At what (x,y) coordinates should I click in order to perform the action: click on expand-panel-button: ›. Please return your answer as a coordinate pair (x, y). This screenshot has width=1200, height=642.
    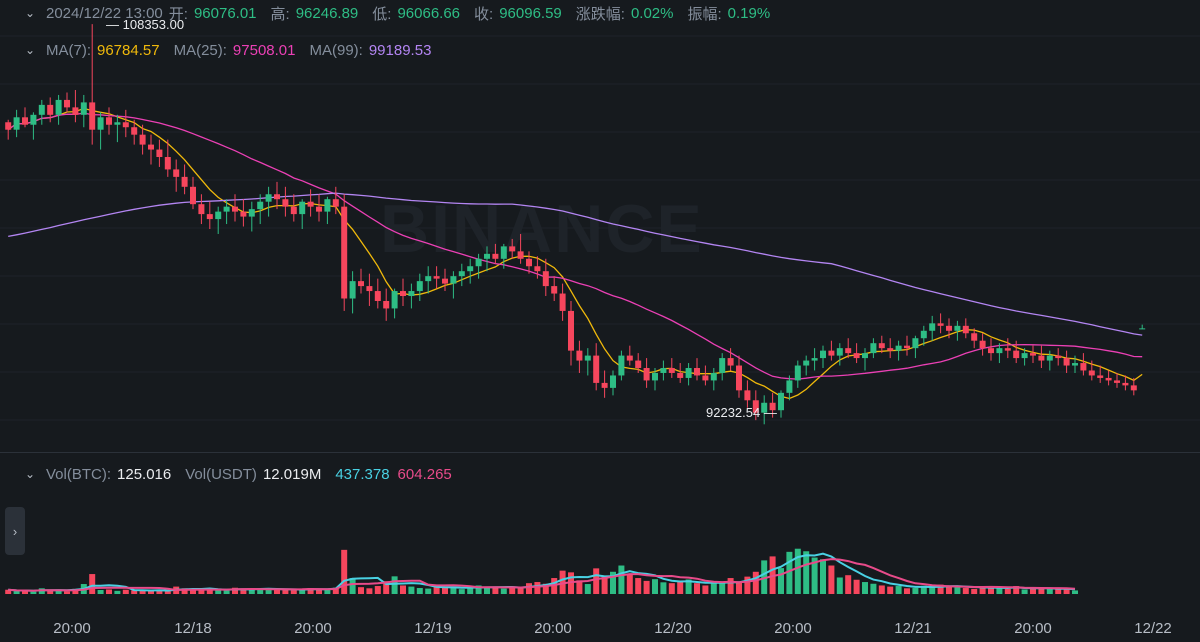
    Looking at the image, I should click on (15, 531).